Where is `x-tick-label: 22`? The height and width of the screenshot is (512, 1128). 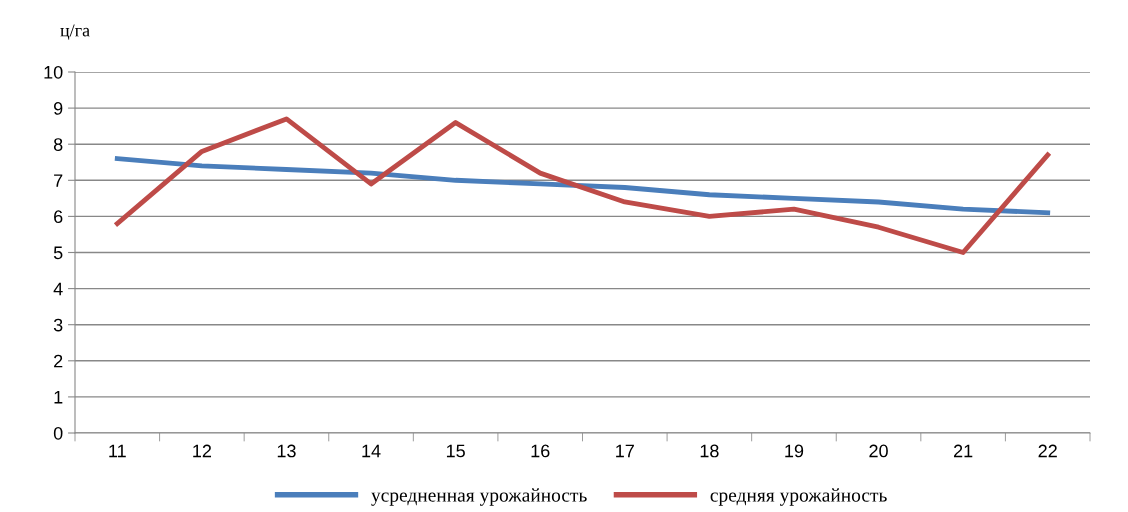
x-tick-label: 22 is located at coordinates (1047, 451).